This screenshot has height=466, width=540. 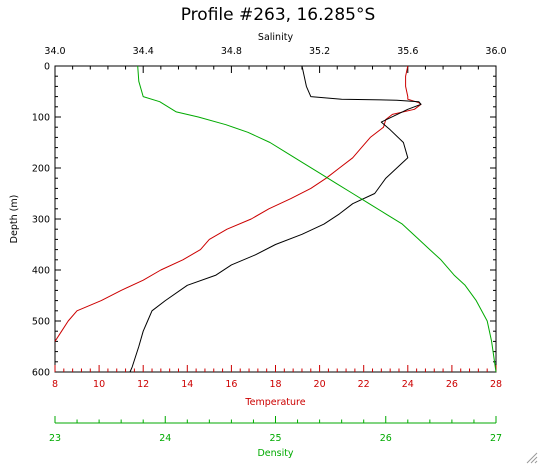 What do you see at coordinates (274, 402) in the screenshot?
I see `temperature-axis-label: Temperature` at bounding box center [274, 402].